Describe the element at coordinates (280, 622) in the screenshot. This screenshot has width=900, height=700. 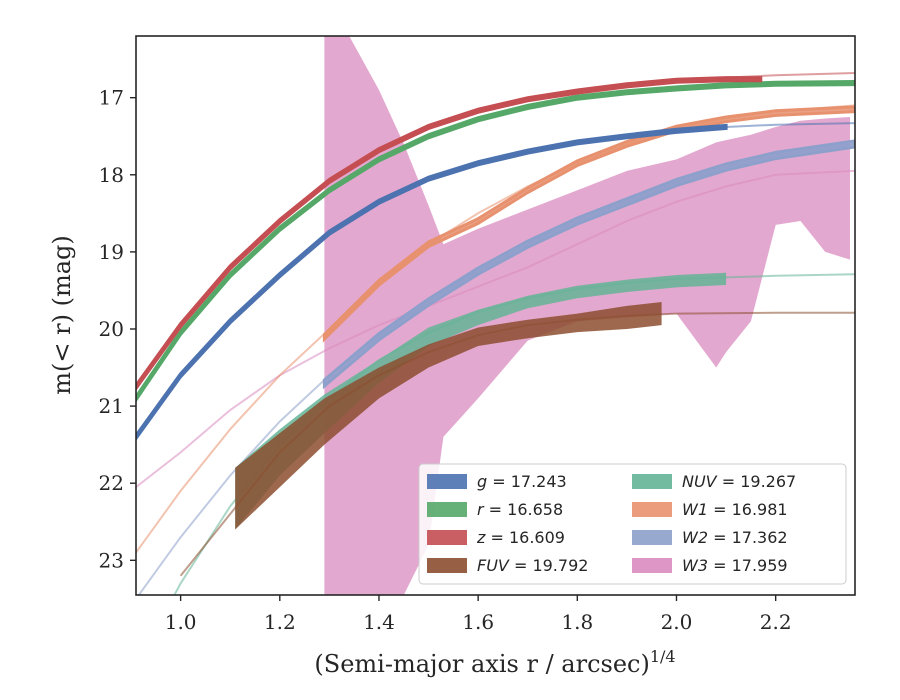
I see `x-tick-label: 1.2` at that location.